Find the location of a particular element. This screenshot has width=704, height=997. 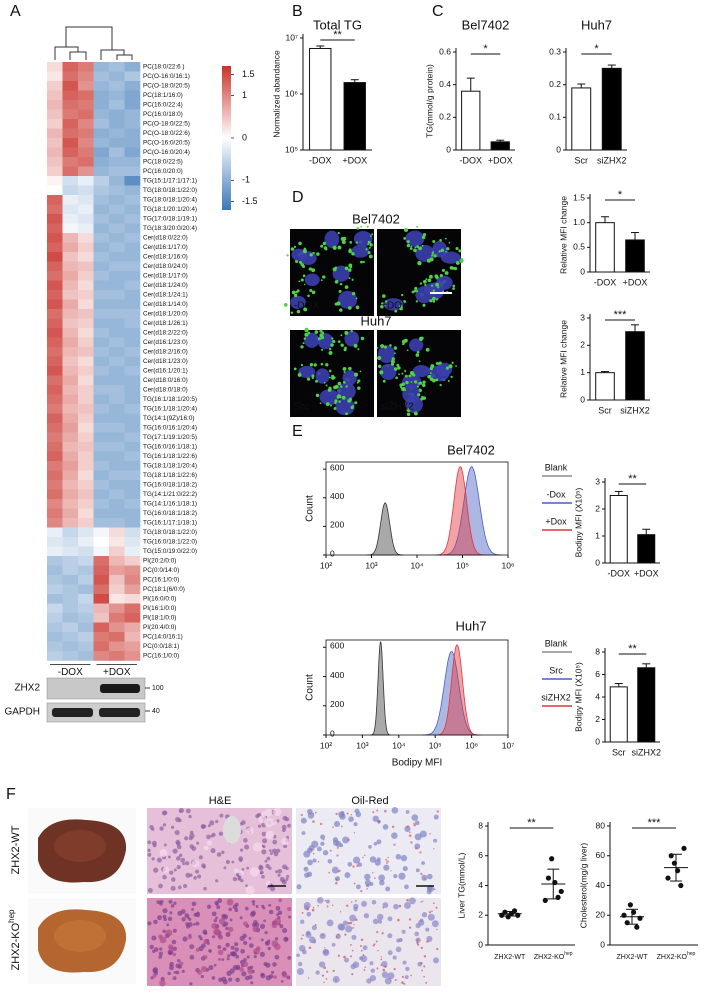

y-tick-label: 0.2 is located at coordinates (445, 117).